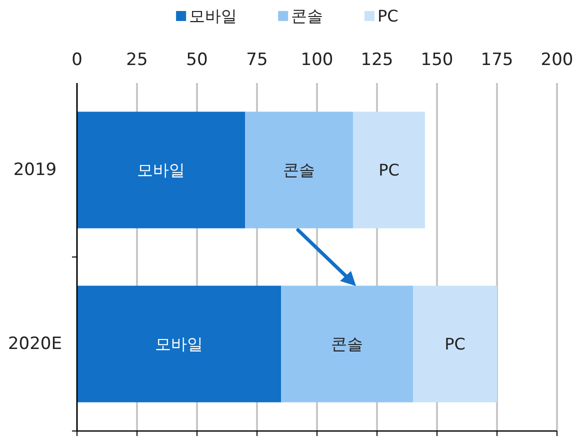 This screenshot has height=438, width=574. I want to click on x-tick-label: 150, so click(437, 60).